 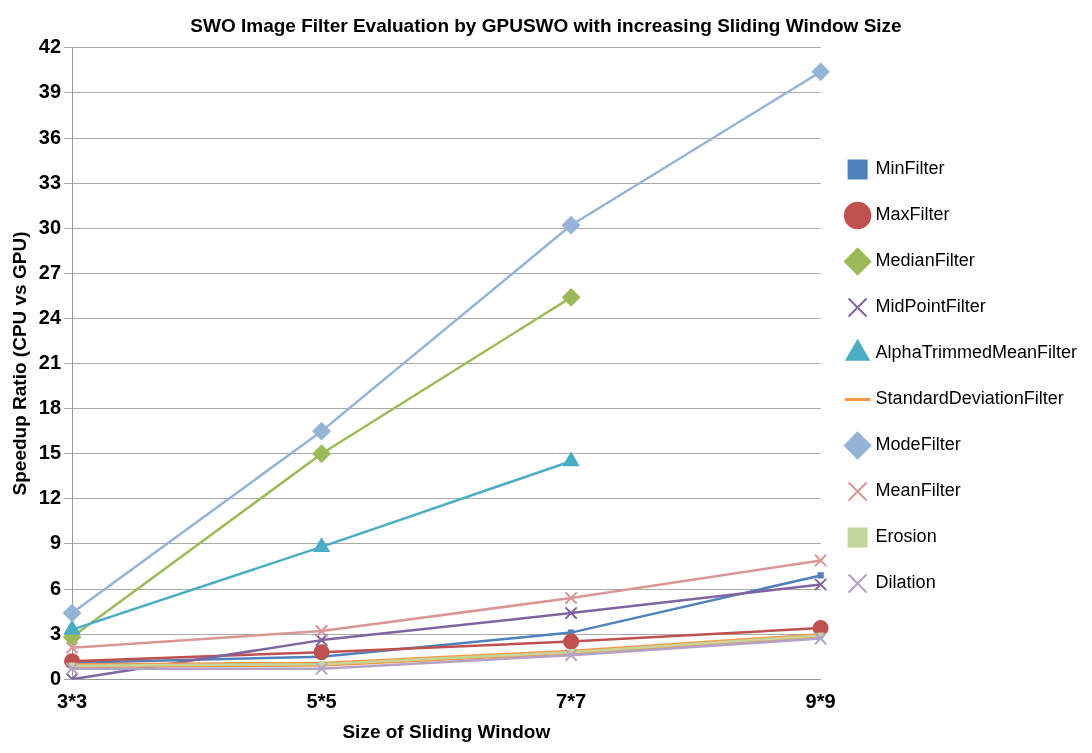 What do you see at coordinates (50, 91) in the screenshot?
I see `y-tick-label: 39` at bounding box center [50, 91].